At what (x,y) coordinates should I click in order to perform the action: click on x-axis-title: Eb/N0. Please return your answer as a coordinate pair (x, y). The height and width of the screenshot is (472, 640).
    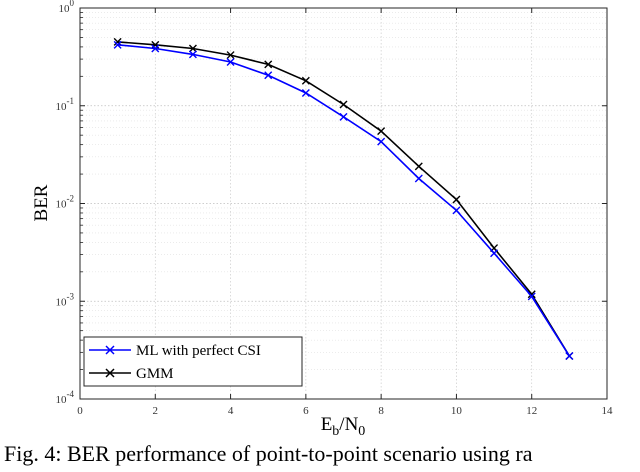
    Looking at the image, I should click on (343, 426).